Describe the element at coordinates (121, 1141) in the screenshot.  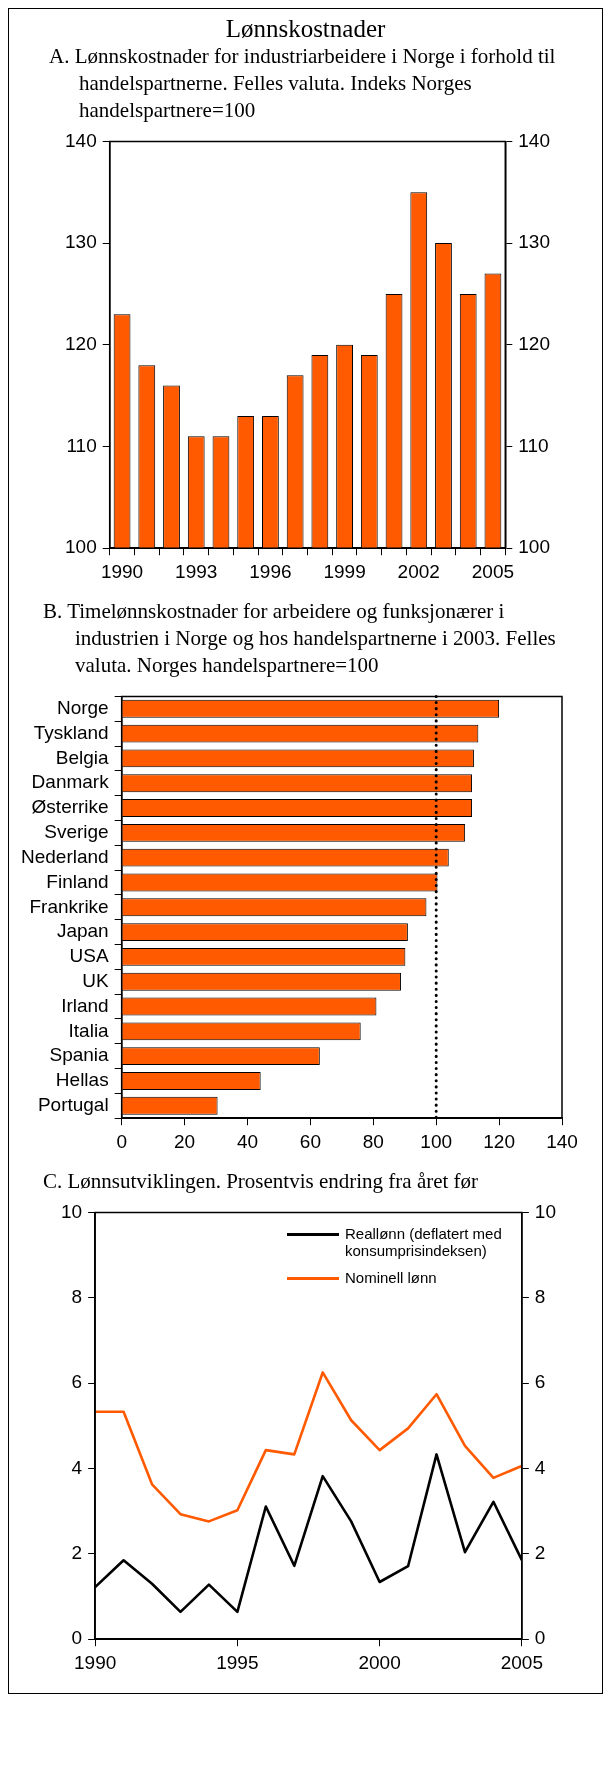
I see `x-tick-label: 0` at that location.